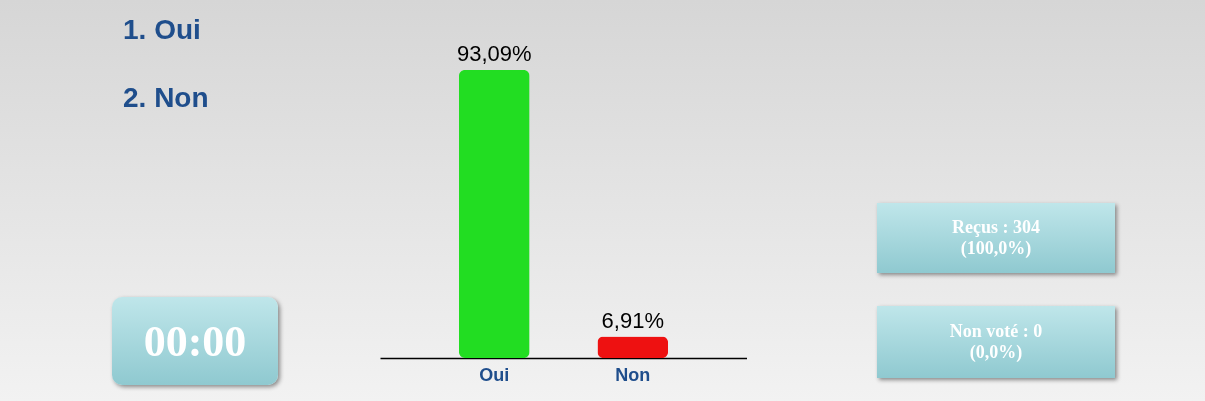 The height and width of the screenshot is (401, 1205). Describe the element at coordinates (633, 374) in the screenshot. I see `x-tick-label: Non` at that location.